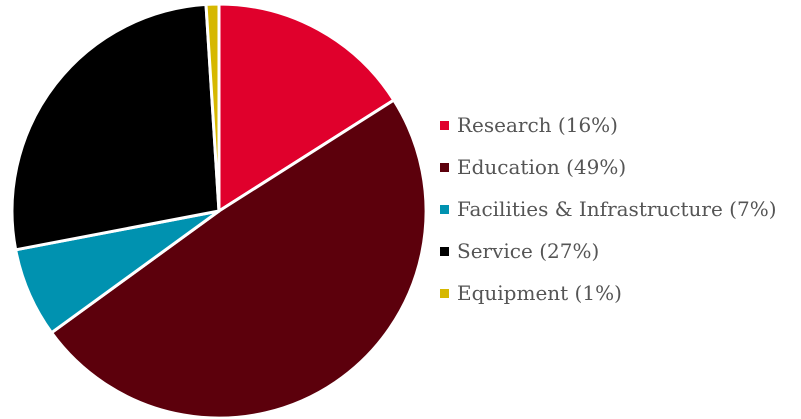 The width and height of the screenshot is (801, 419). Describe the element at coordinates (528, 251) in the screenshot. I see `legend-label: Service (27%)` at that location.